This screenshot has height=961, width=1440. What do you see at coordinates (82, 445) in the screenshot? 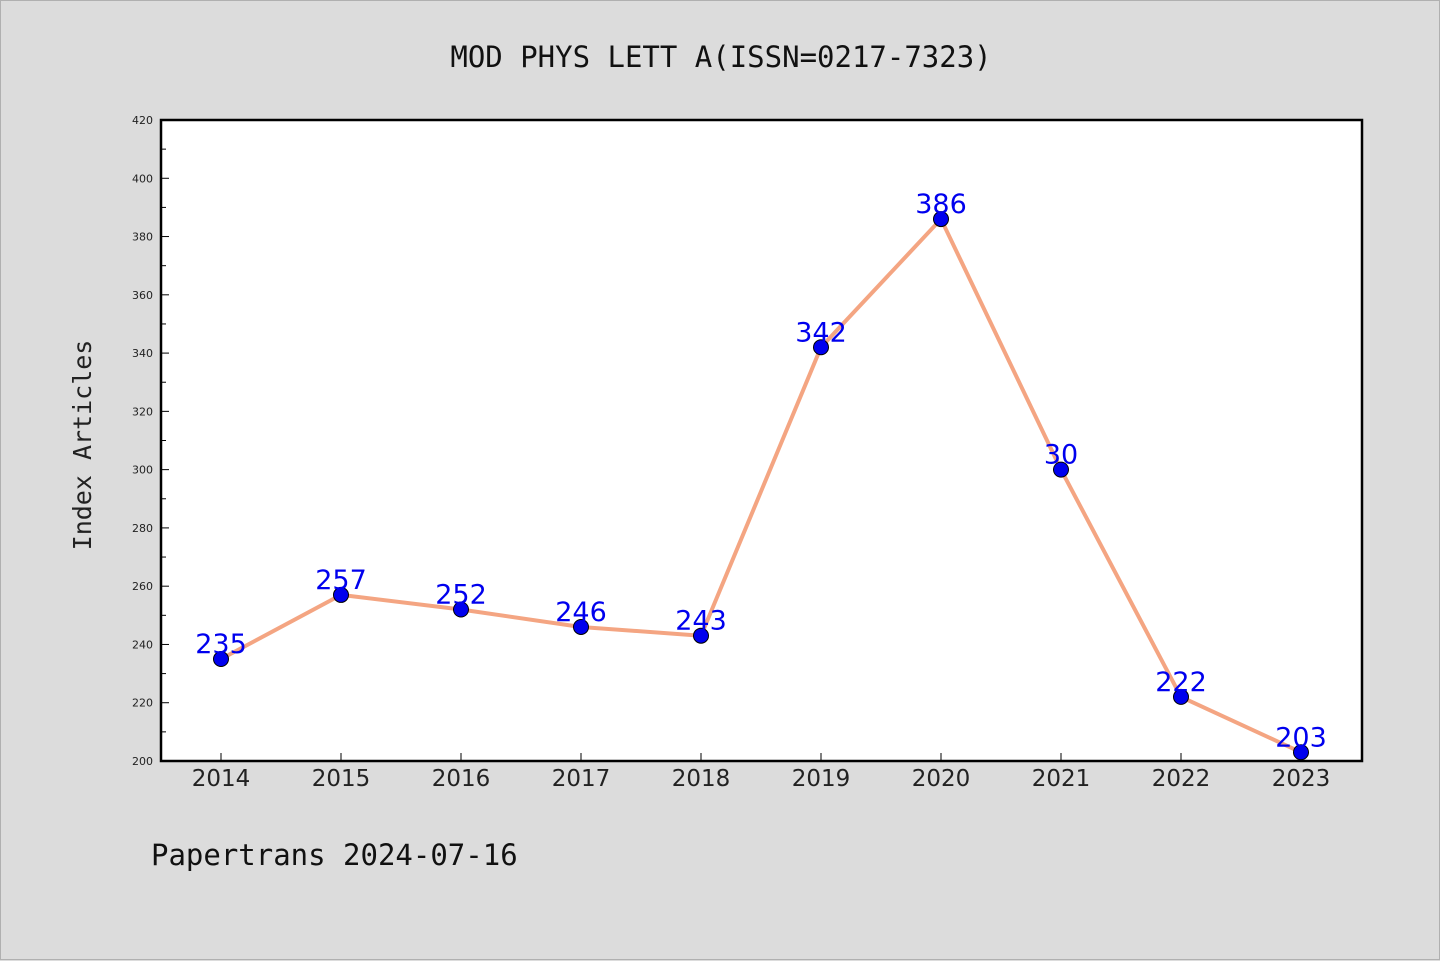
I see `y-axis-label: Index Articles` at bounding box center [82, 445].